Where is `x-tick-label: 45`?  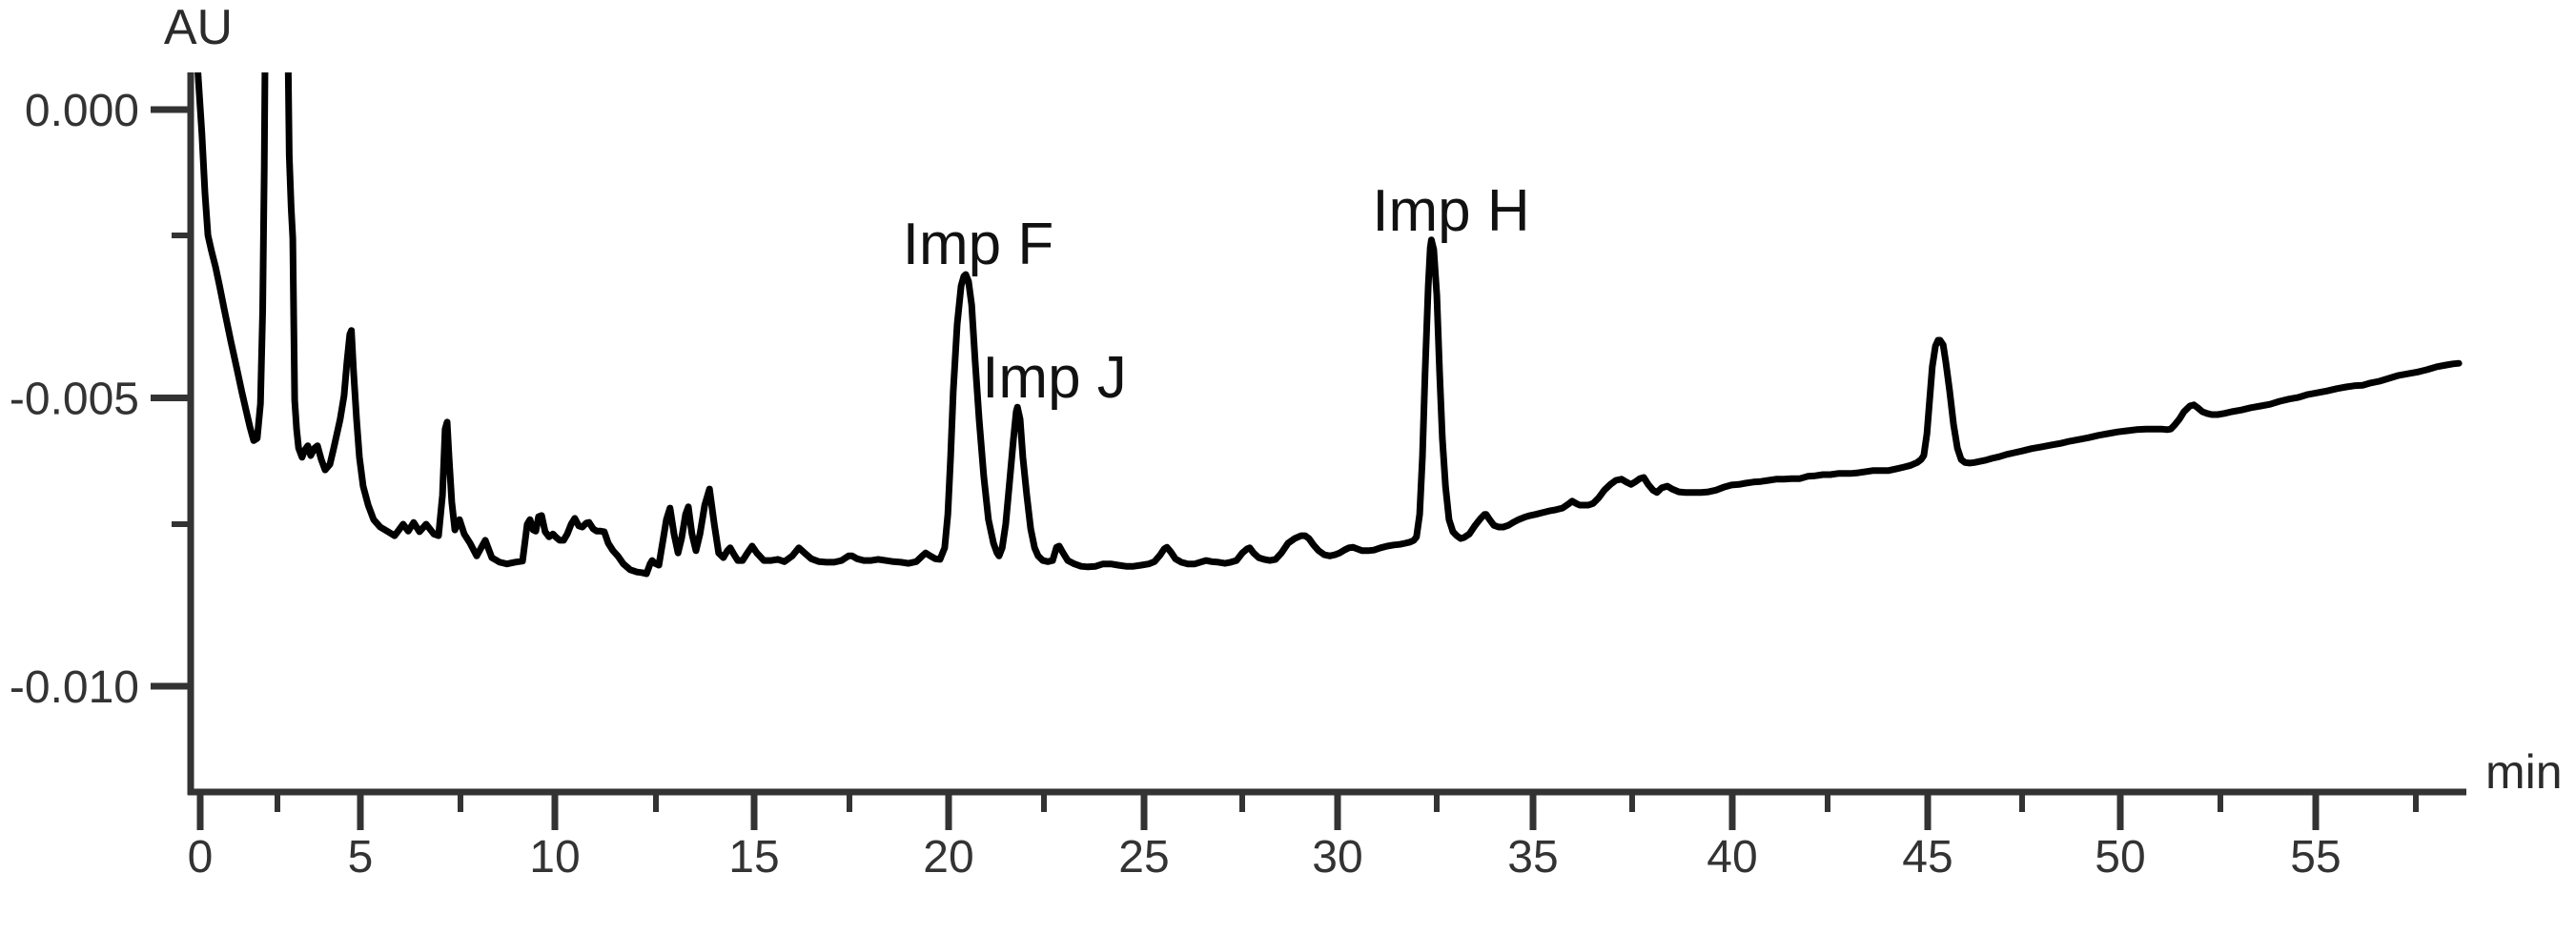 x-tick-label: 45 is located at coordinates (1927, 857).